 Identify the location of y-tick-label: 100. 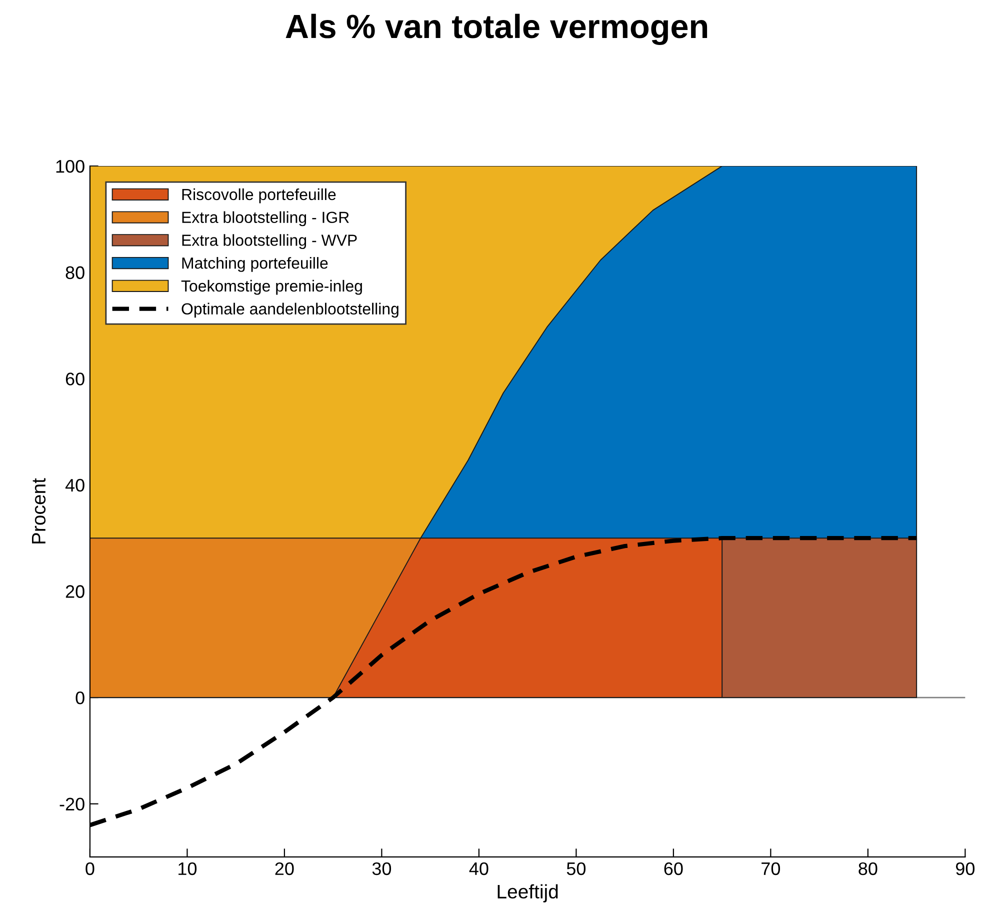
(70, 166).